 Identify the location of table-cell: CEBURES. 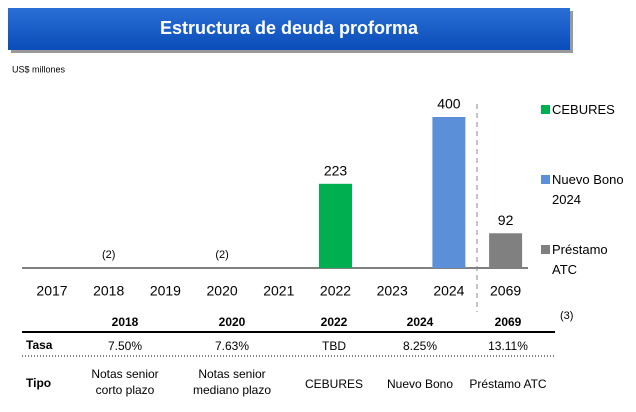
(334, 384).